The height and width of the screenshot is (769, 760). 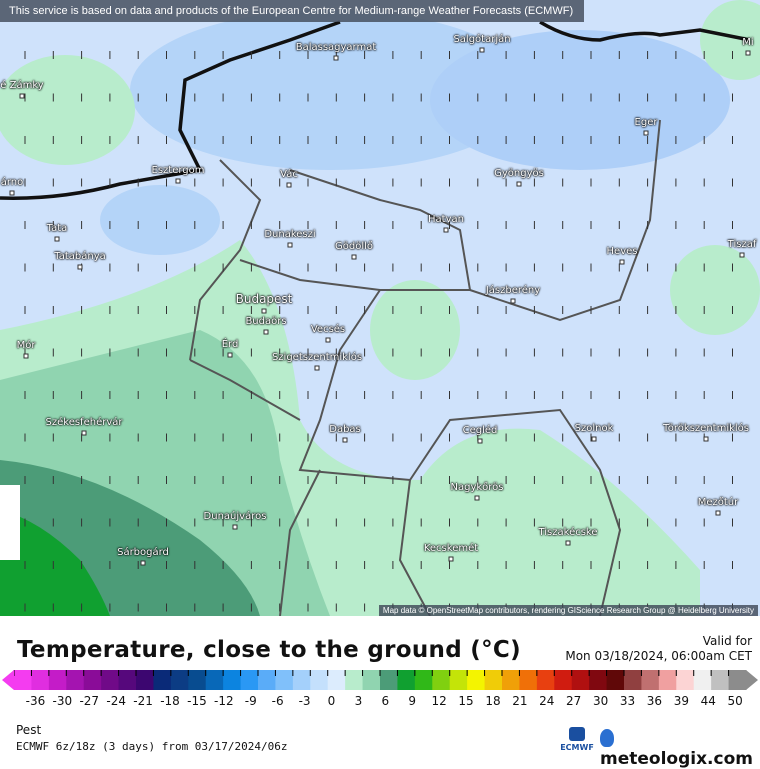 I want to click on city-label: Gyöngyös, so click(x=519, y=173).